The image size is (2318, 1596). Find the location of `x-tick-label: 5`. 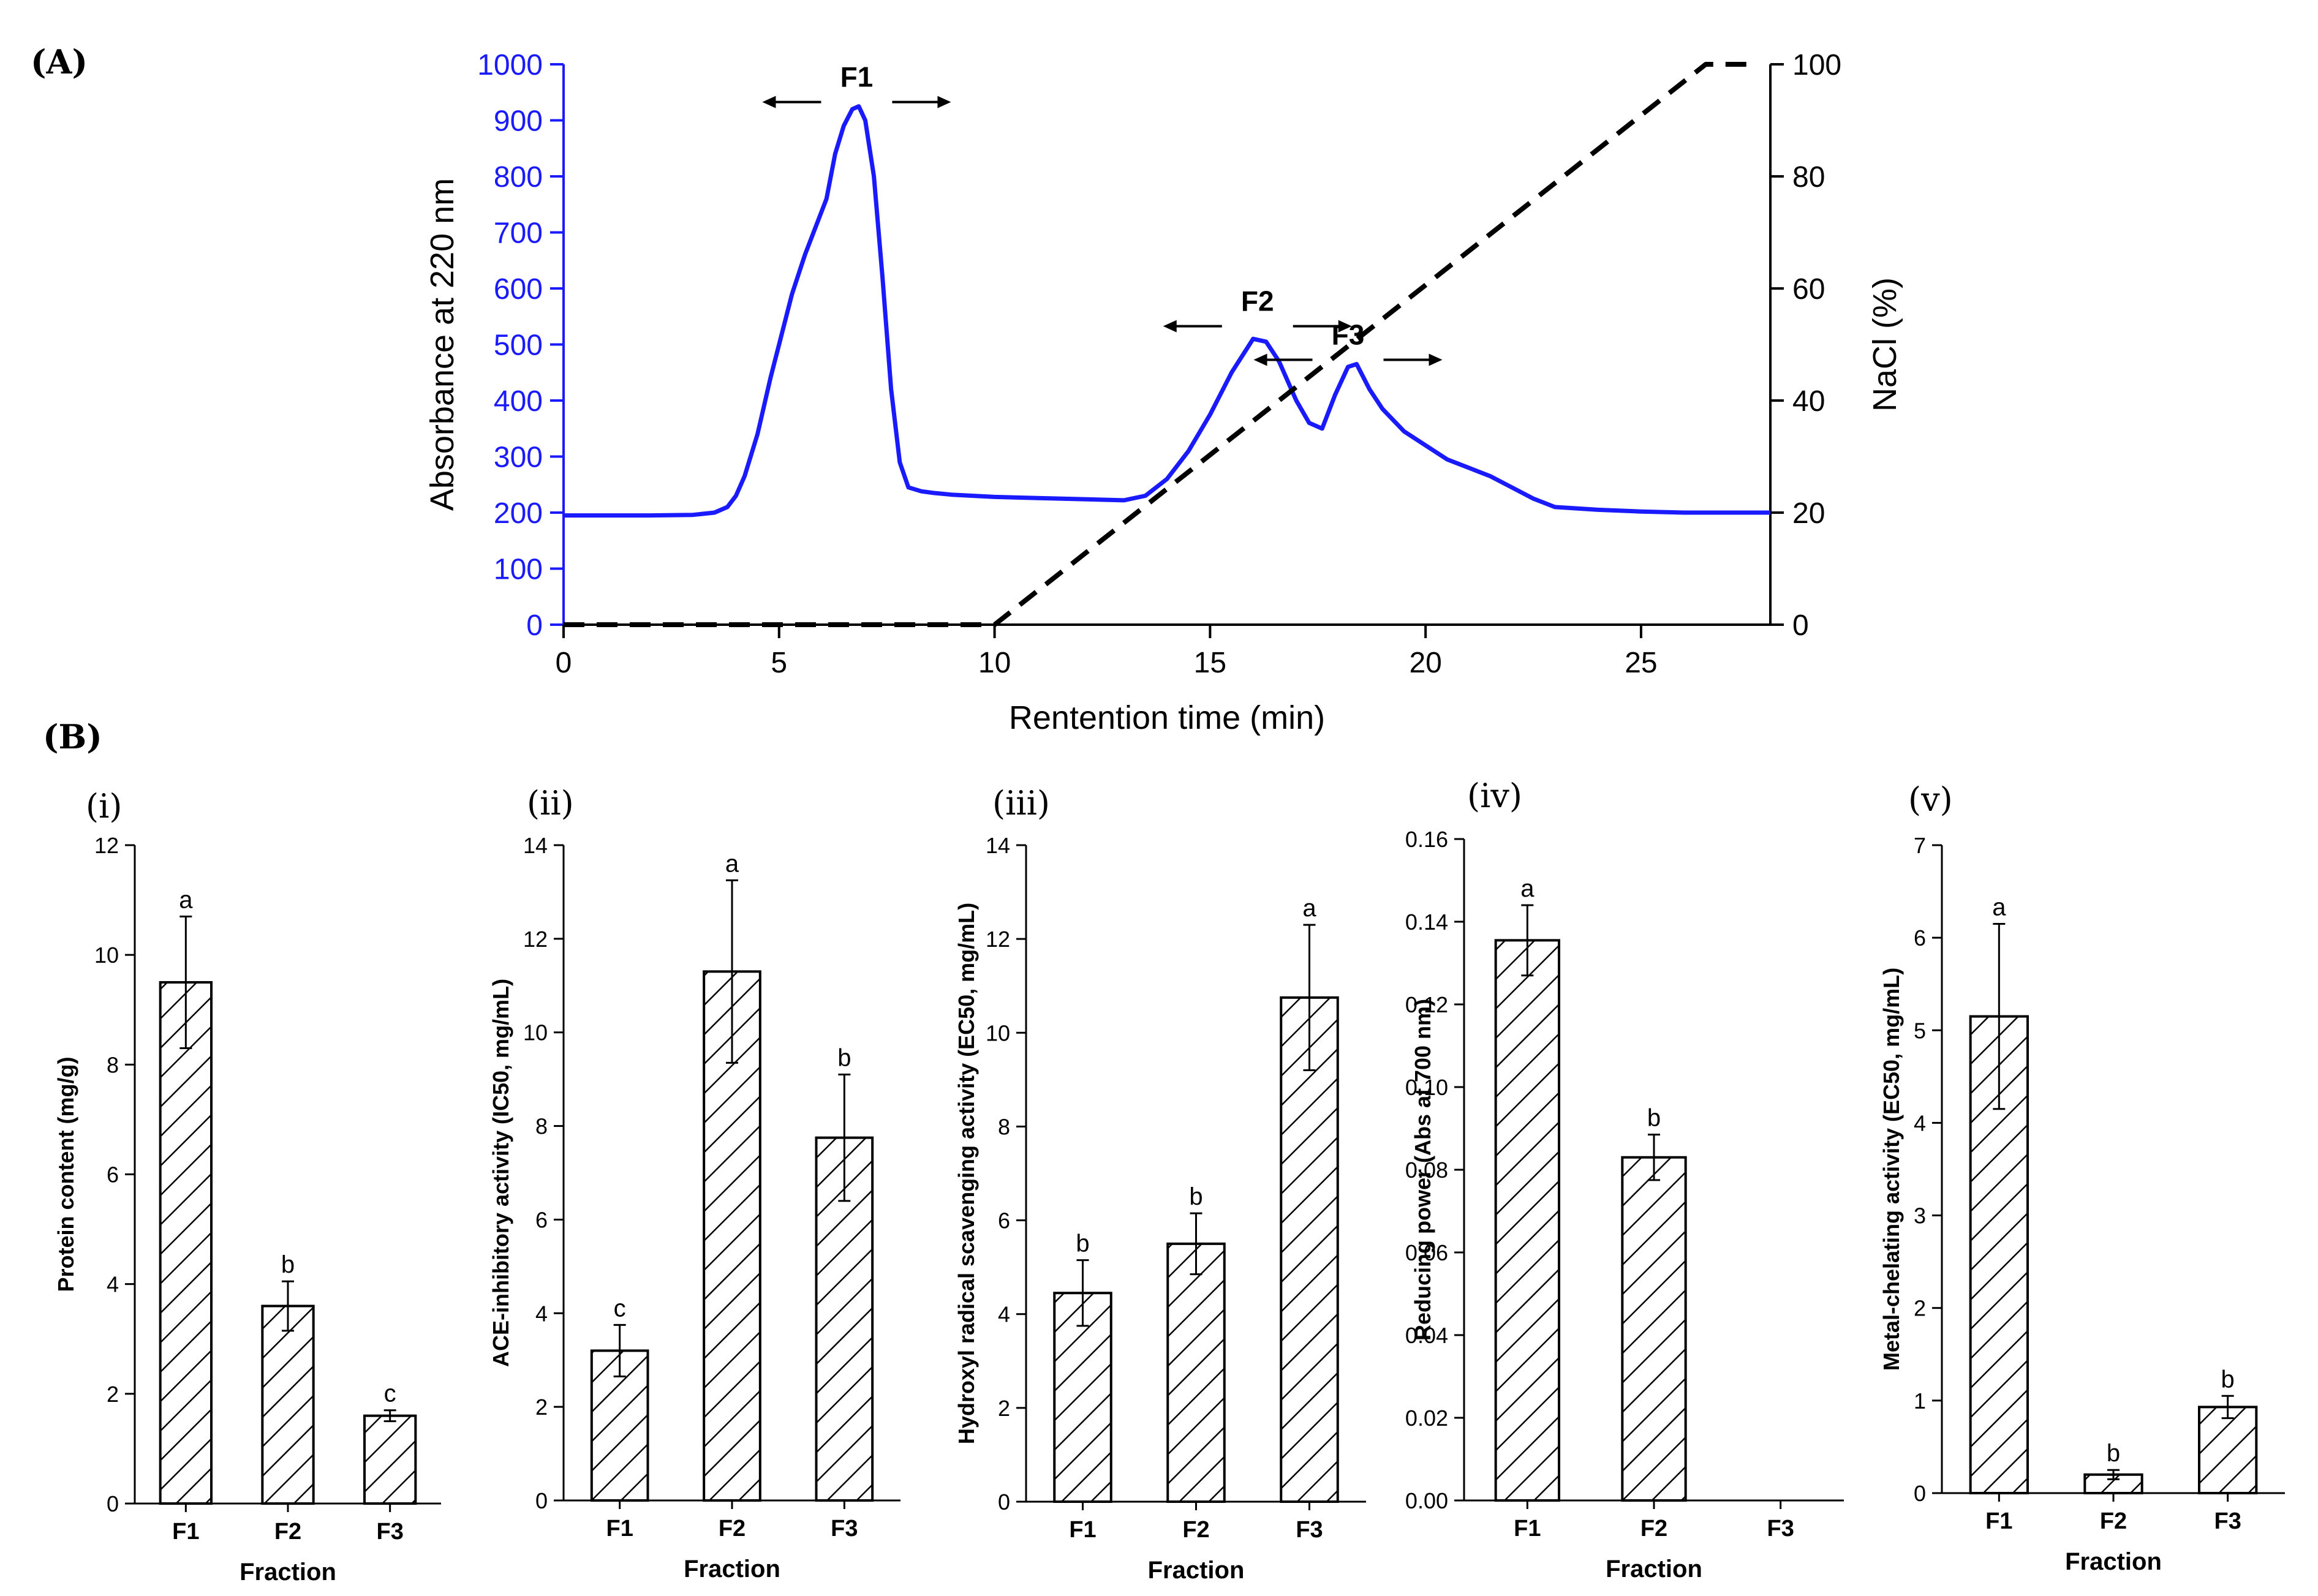

x-tick-label: 5 is located at coordinates (779, 663).